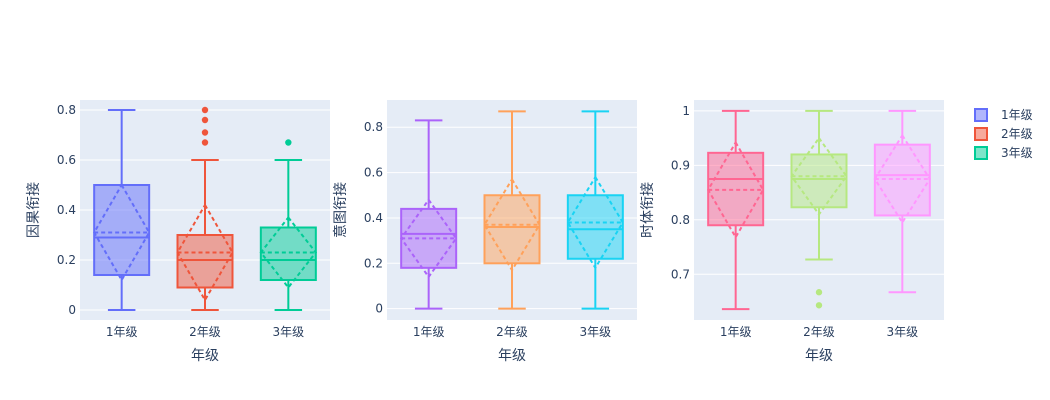  Describe the element at coordinates (1017, 134) in the screenshot. I see `legend-label: 2年级` at that location.